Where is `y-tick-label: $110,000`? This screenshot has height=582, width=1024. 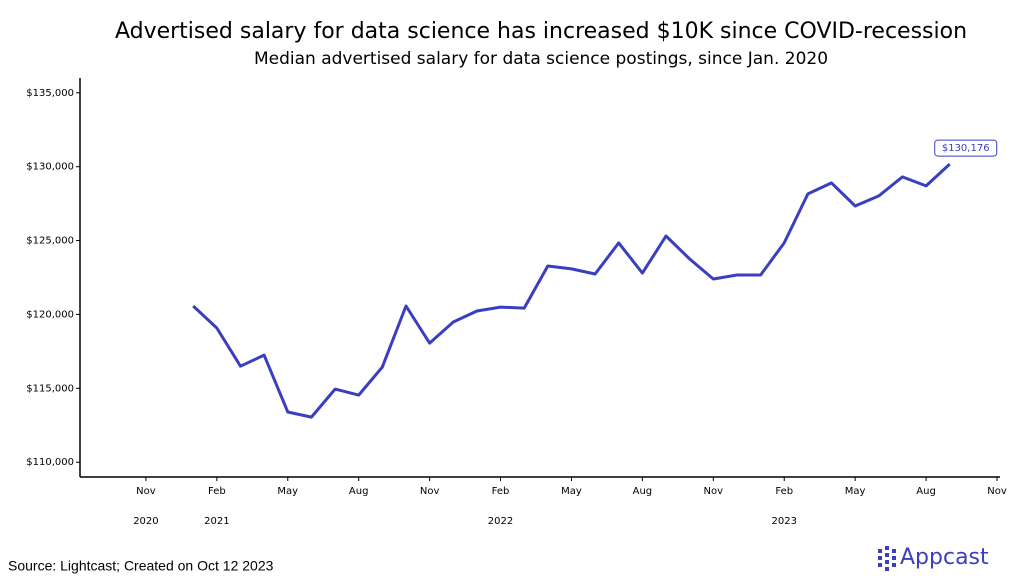 y-tick-label: $110,000 is located at coordinates (50, 462).